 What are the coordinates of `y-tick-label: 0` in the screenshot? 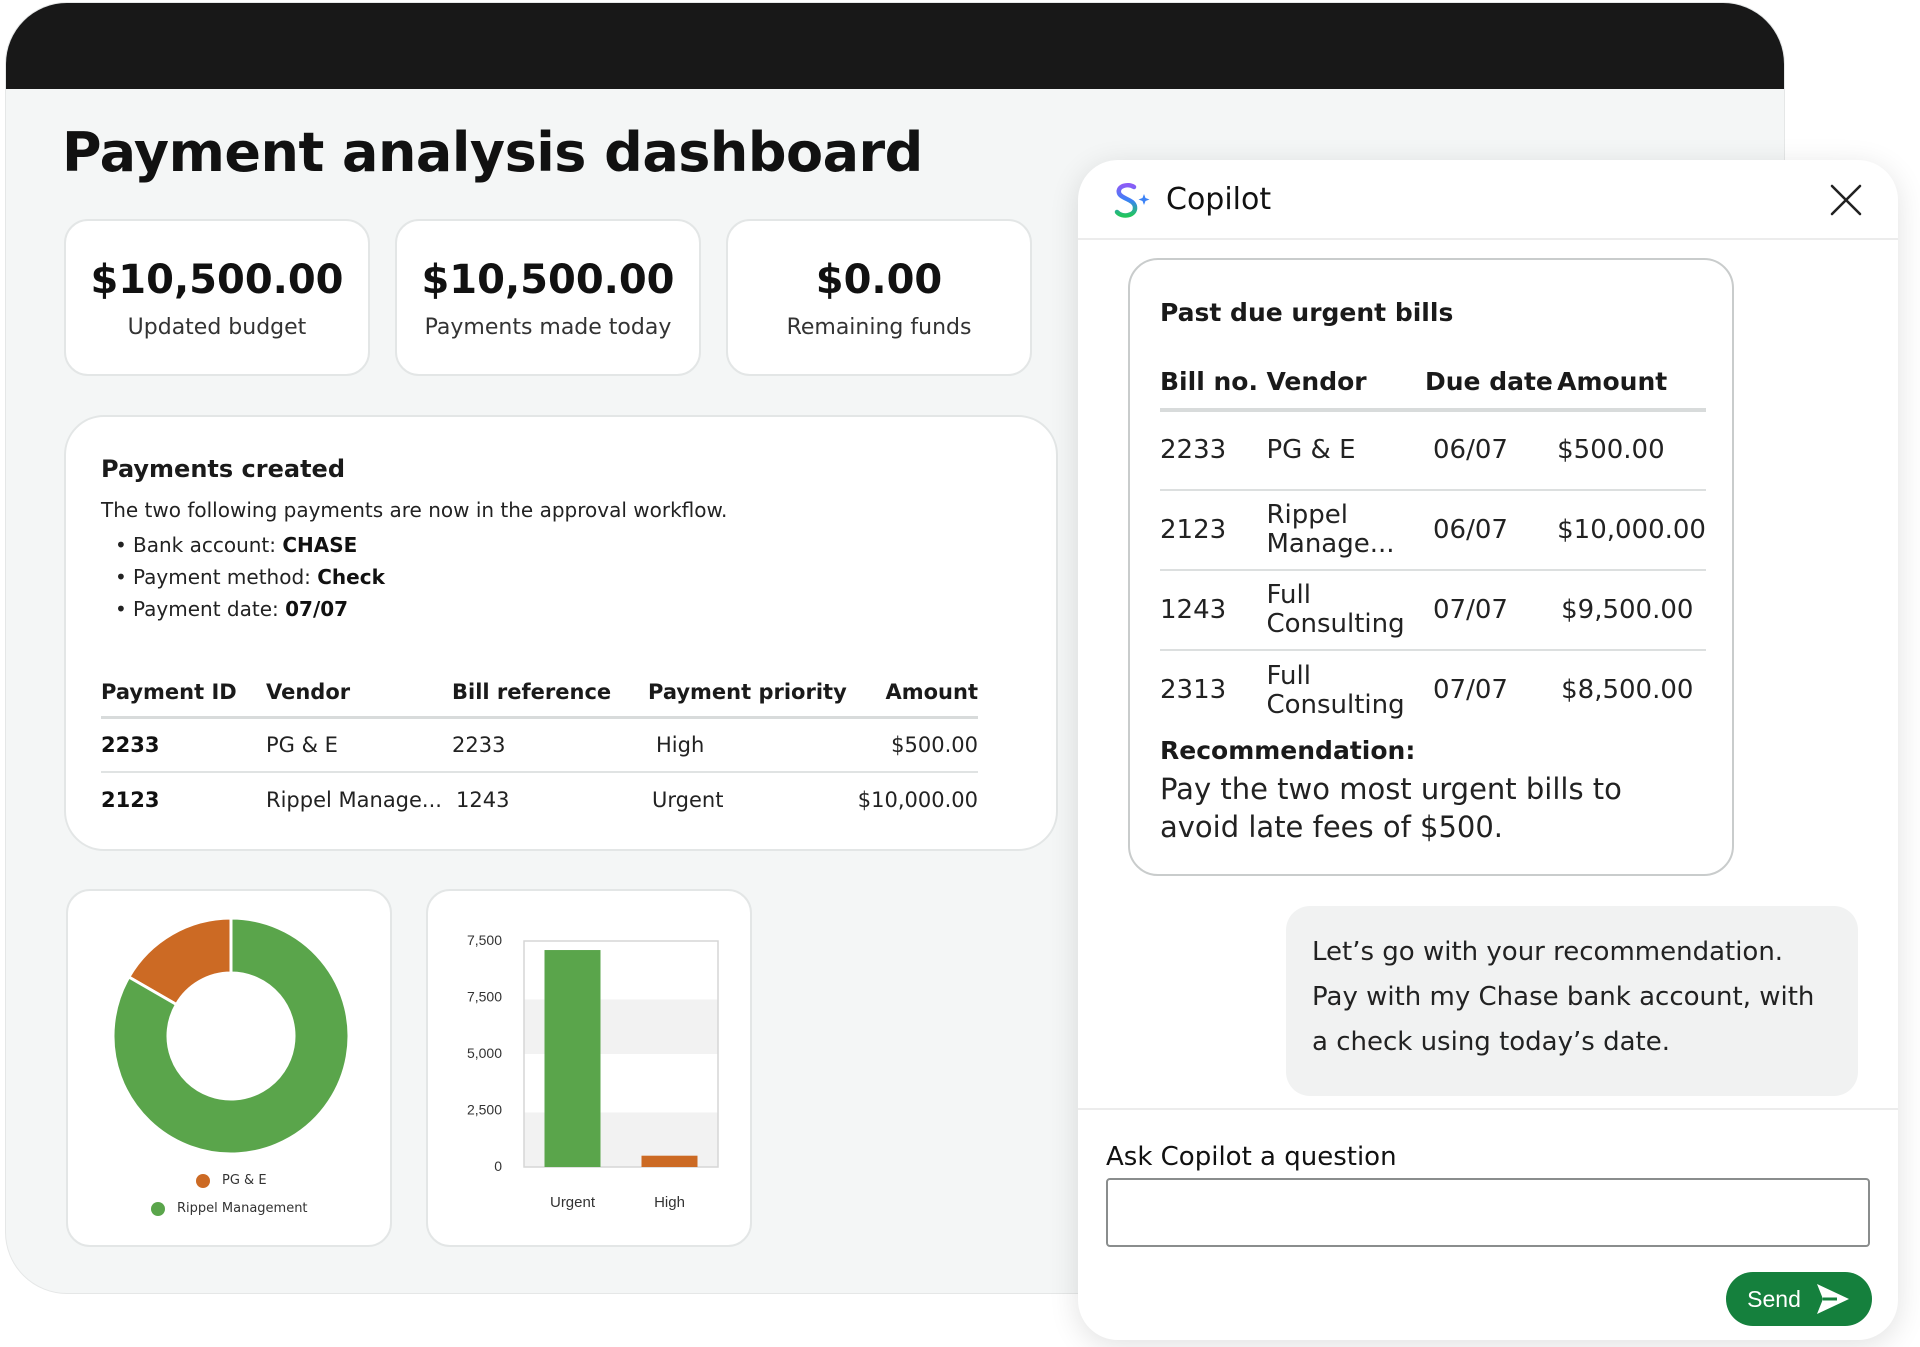 It's located at (498, 1166).